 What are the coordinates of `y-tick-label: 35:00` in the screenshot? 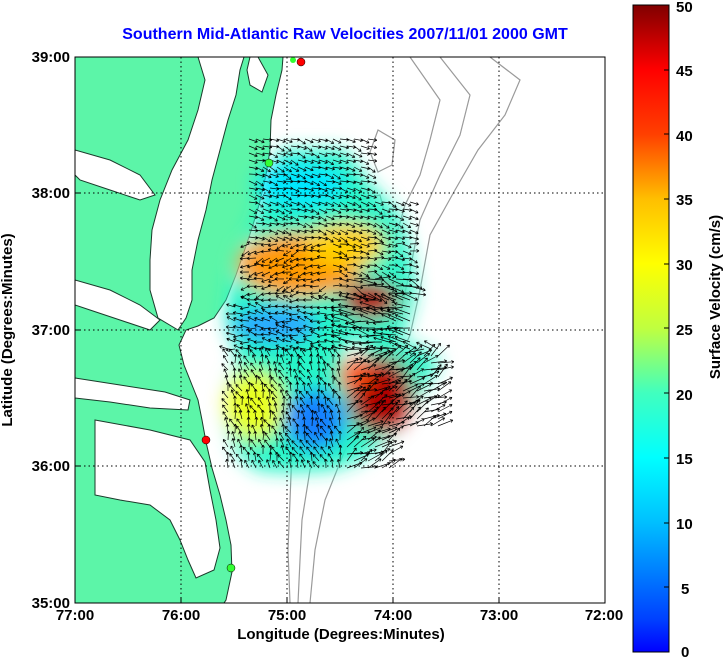 It's located at (51, 603).